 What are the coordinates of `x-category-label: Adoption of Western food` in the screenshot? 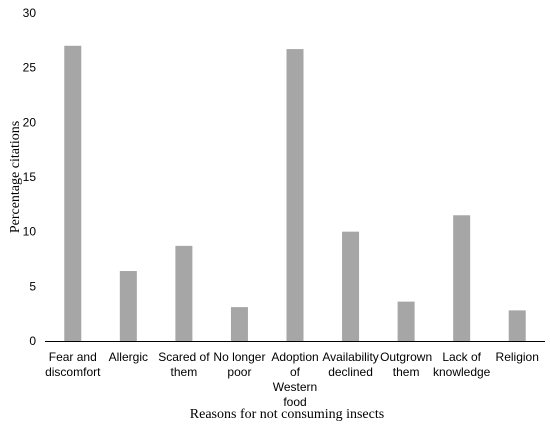 It's located at (294, 379).